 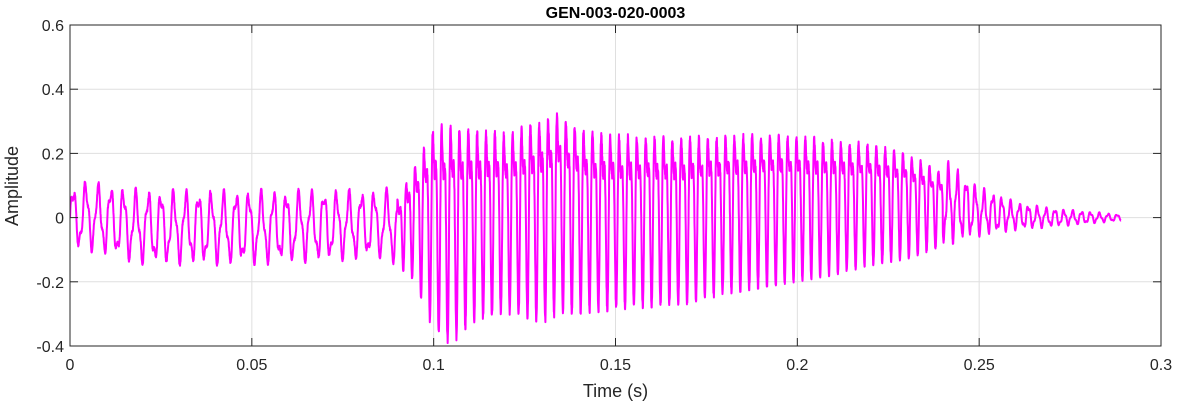 What do you see at coordinates (70, 365) in the screenshot?
I see `x-tick-label: 0` at bounding box center [70, 365].